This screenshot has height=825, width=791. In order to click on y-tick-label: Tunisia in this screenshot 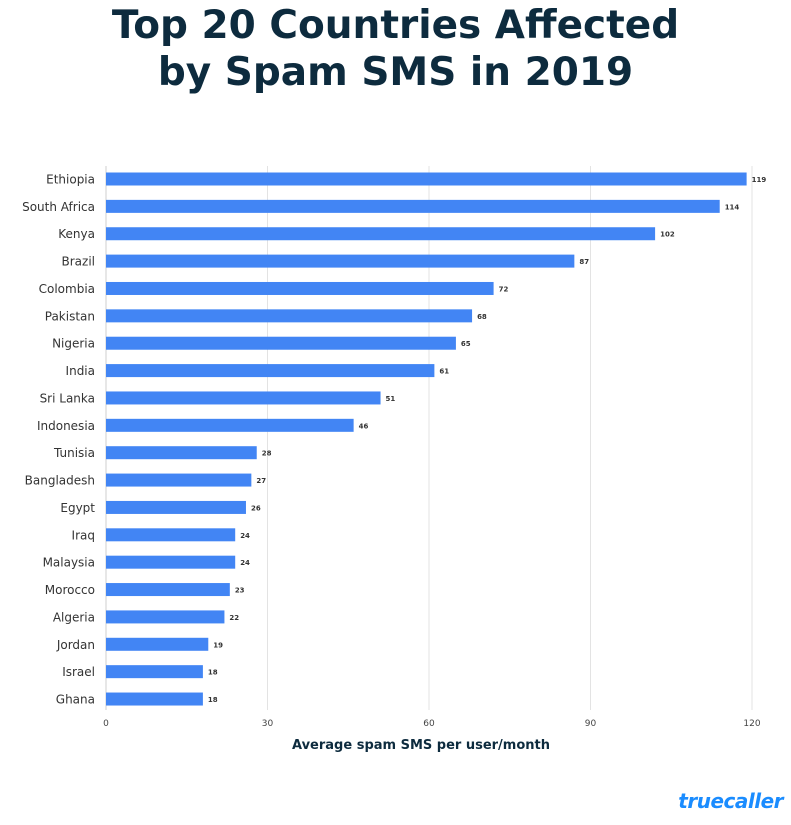, I will do `click(74, 453)`.